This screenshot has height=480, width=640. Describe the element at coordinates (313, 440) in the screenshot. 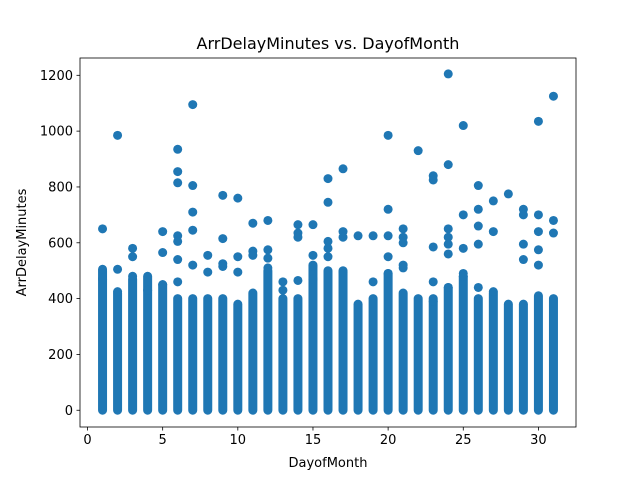

I see `x-tick-label: 15` at that location.